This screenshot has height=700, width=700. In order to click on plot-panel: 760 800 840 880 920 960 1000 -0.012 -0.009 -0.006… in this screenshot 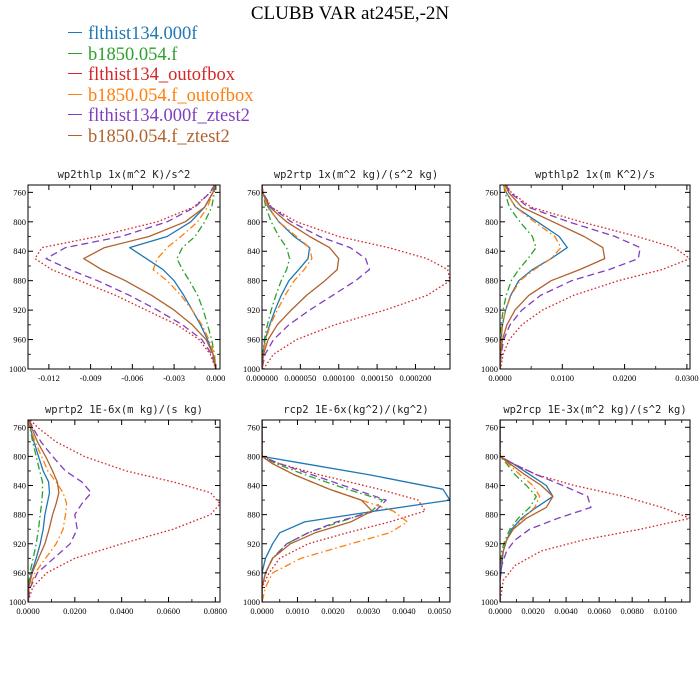, I will do `click(117, 276)`.